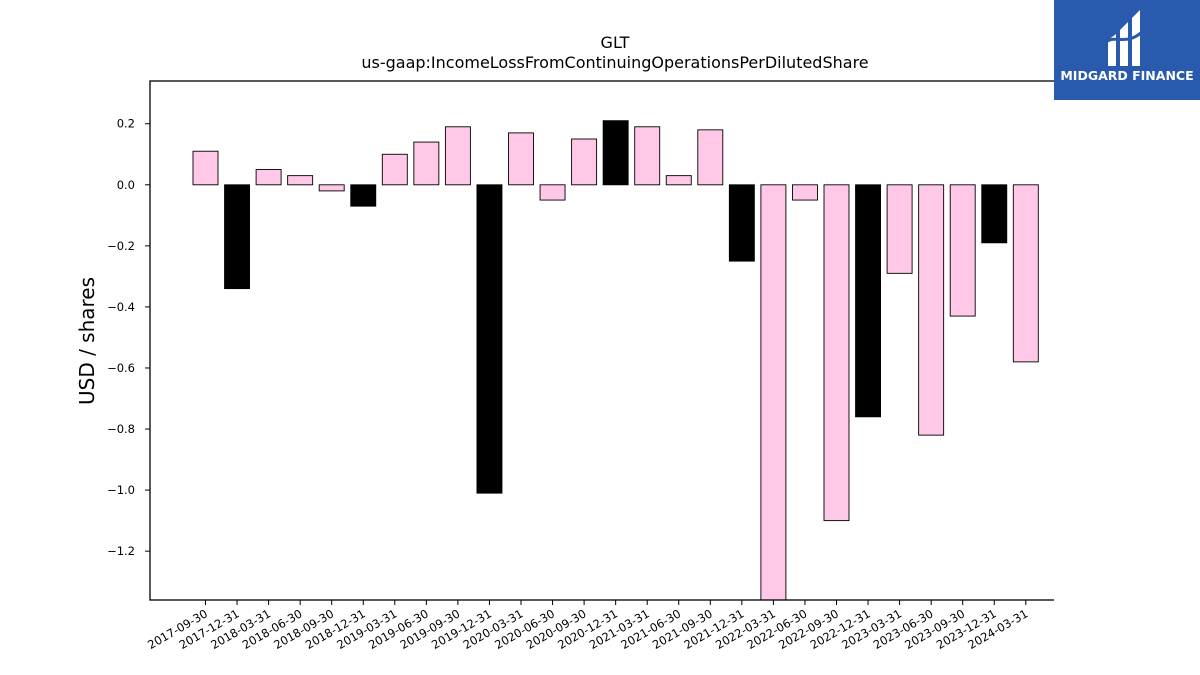  What do you see at coordinates (121, 551) in the screenshot?
I see `y-tick-label: −1.2` at bounding box center [121, 551].